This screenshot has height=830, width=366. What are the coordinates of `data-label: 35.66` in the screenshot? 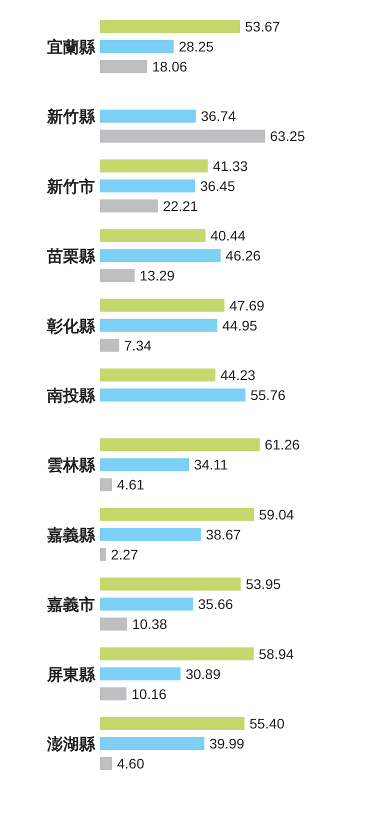 It's located at (216, 604).